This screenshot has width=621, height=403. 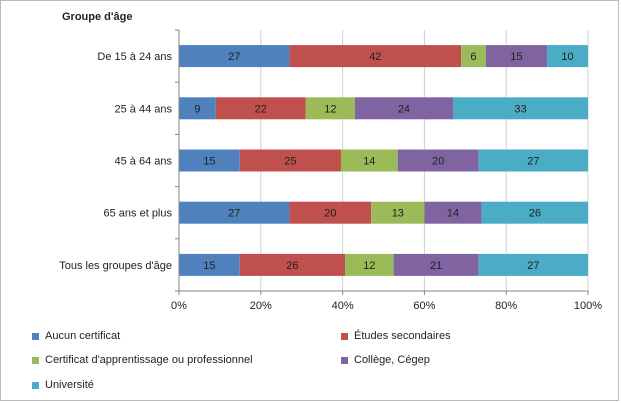 I want to click on bar-value-label: 6, so click(x=473, y=57).